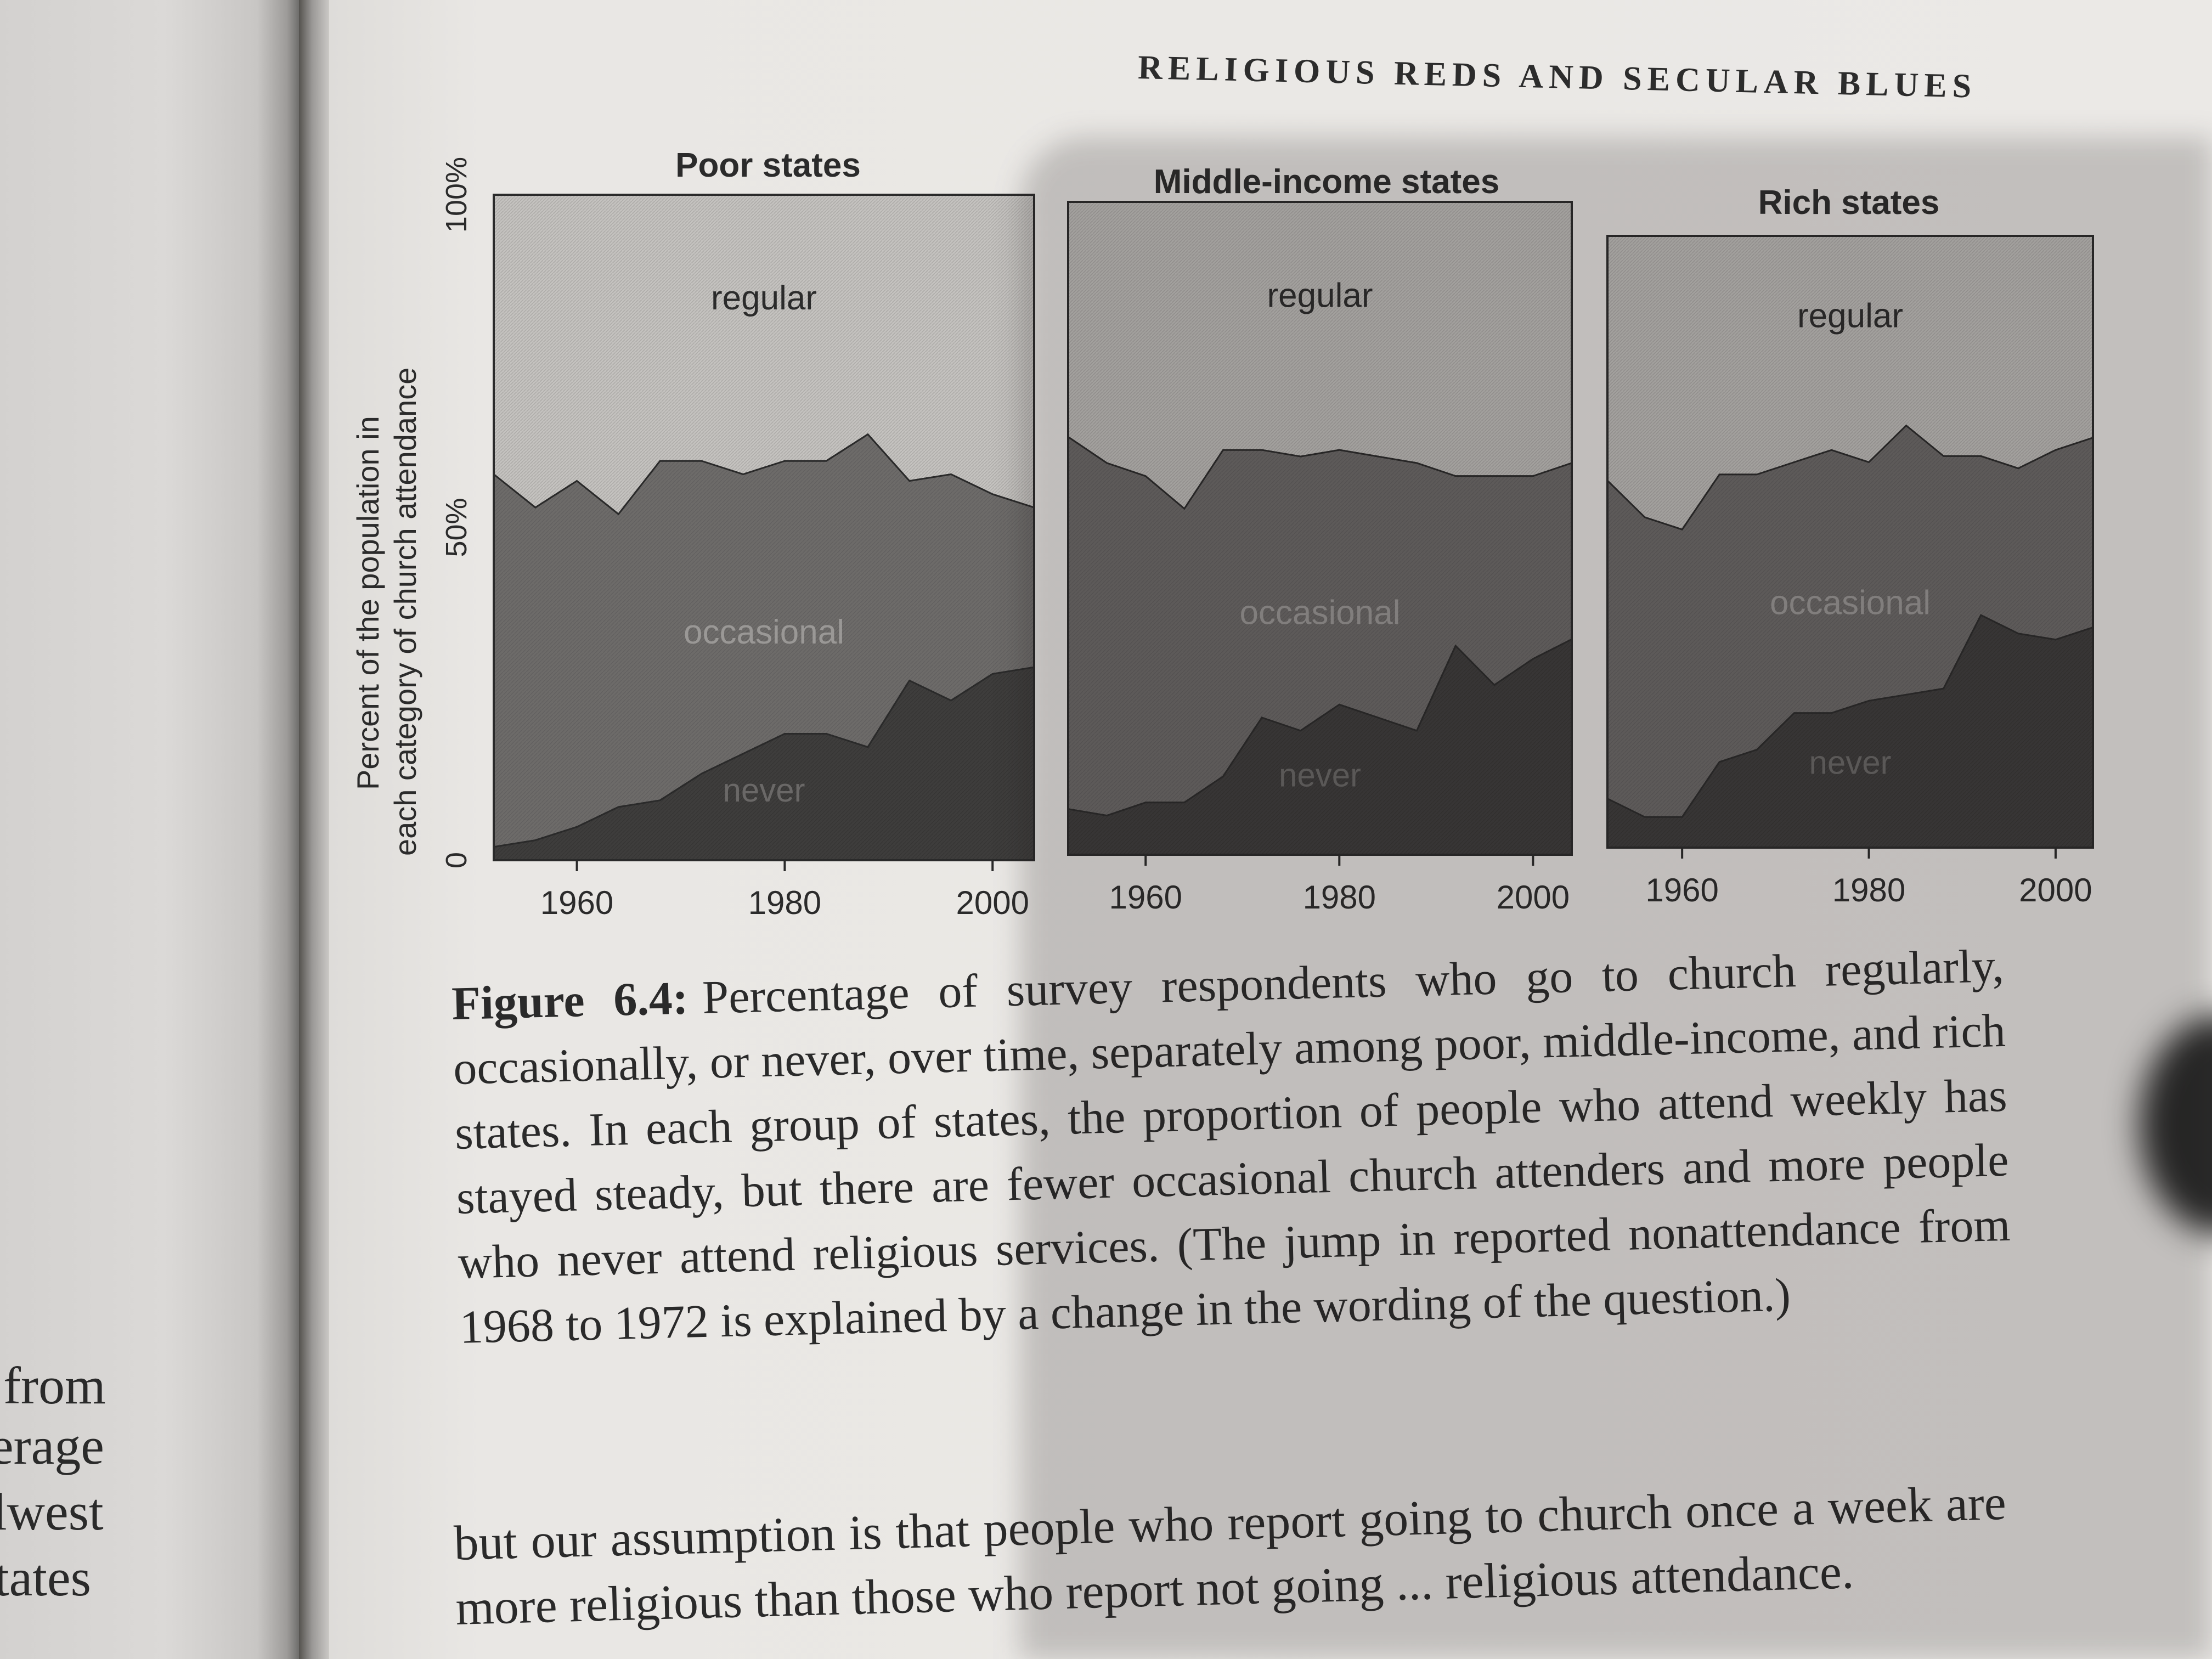 This screenshot has height=1659, width=2212. I want to click on panel-title: Poor states, so click(768, 165).